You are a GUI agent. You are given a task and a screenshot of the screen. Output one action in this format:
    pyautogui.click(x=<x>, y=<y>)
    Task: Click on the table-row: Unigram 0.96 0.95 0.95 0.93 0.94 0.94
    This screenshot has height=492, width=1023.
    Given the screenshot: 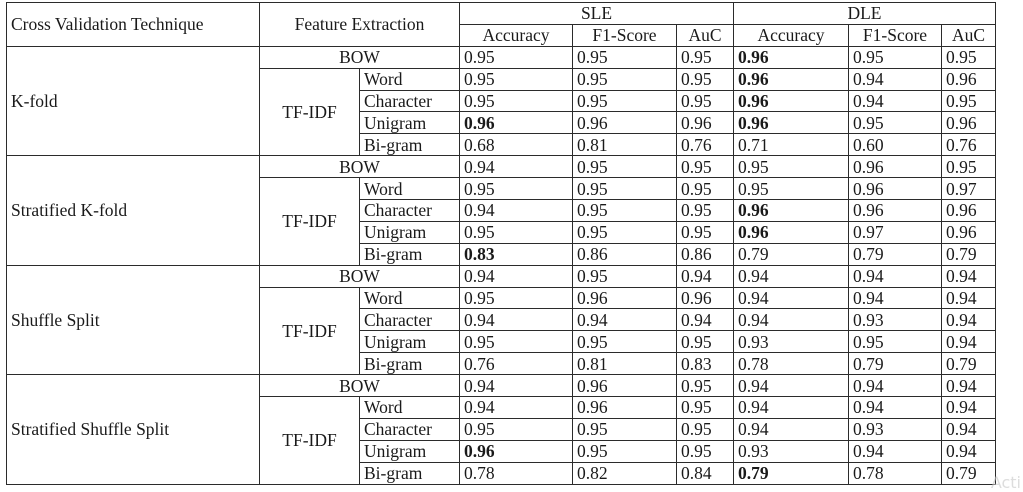 What is the action you would take?
    pyautogui.click(x=501, y=451)
    